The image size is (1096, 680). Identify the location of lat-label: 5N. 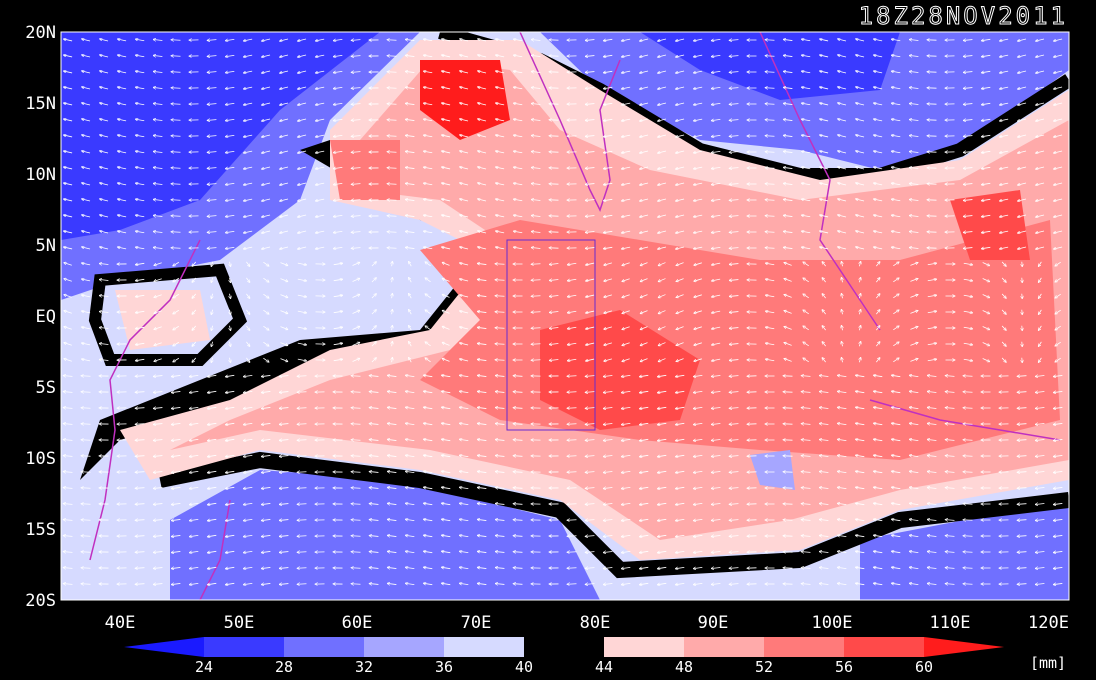
(46, 246).